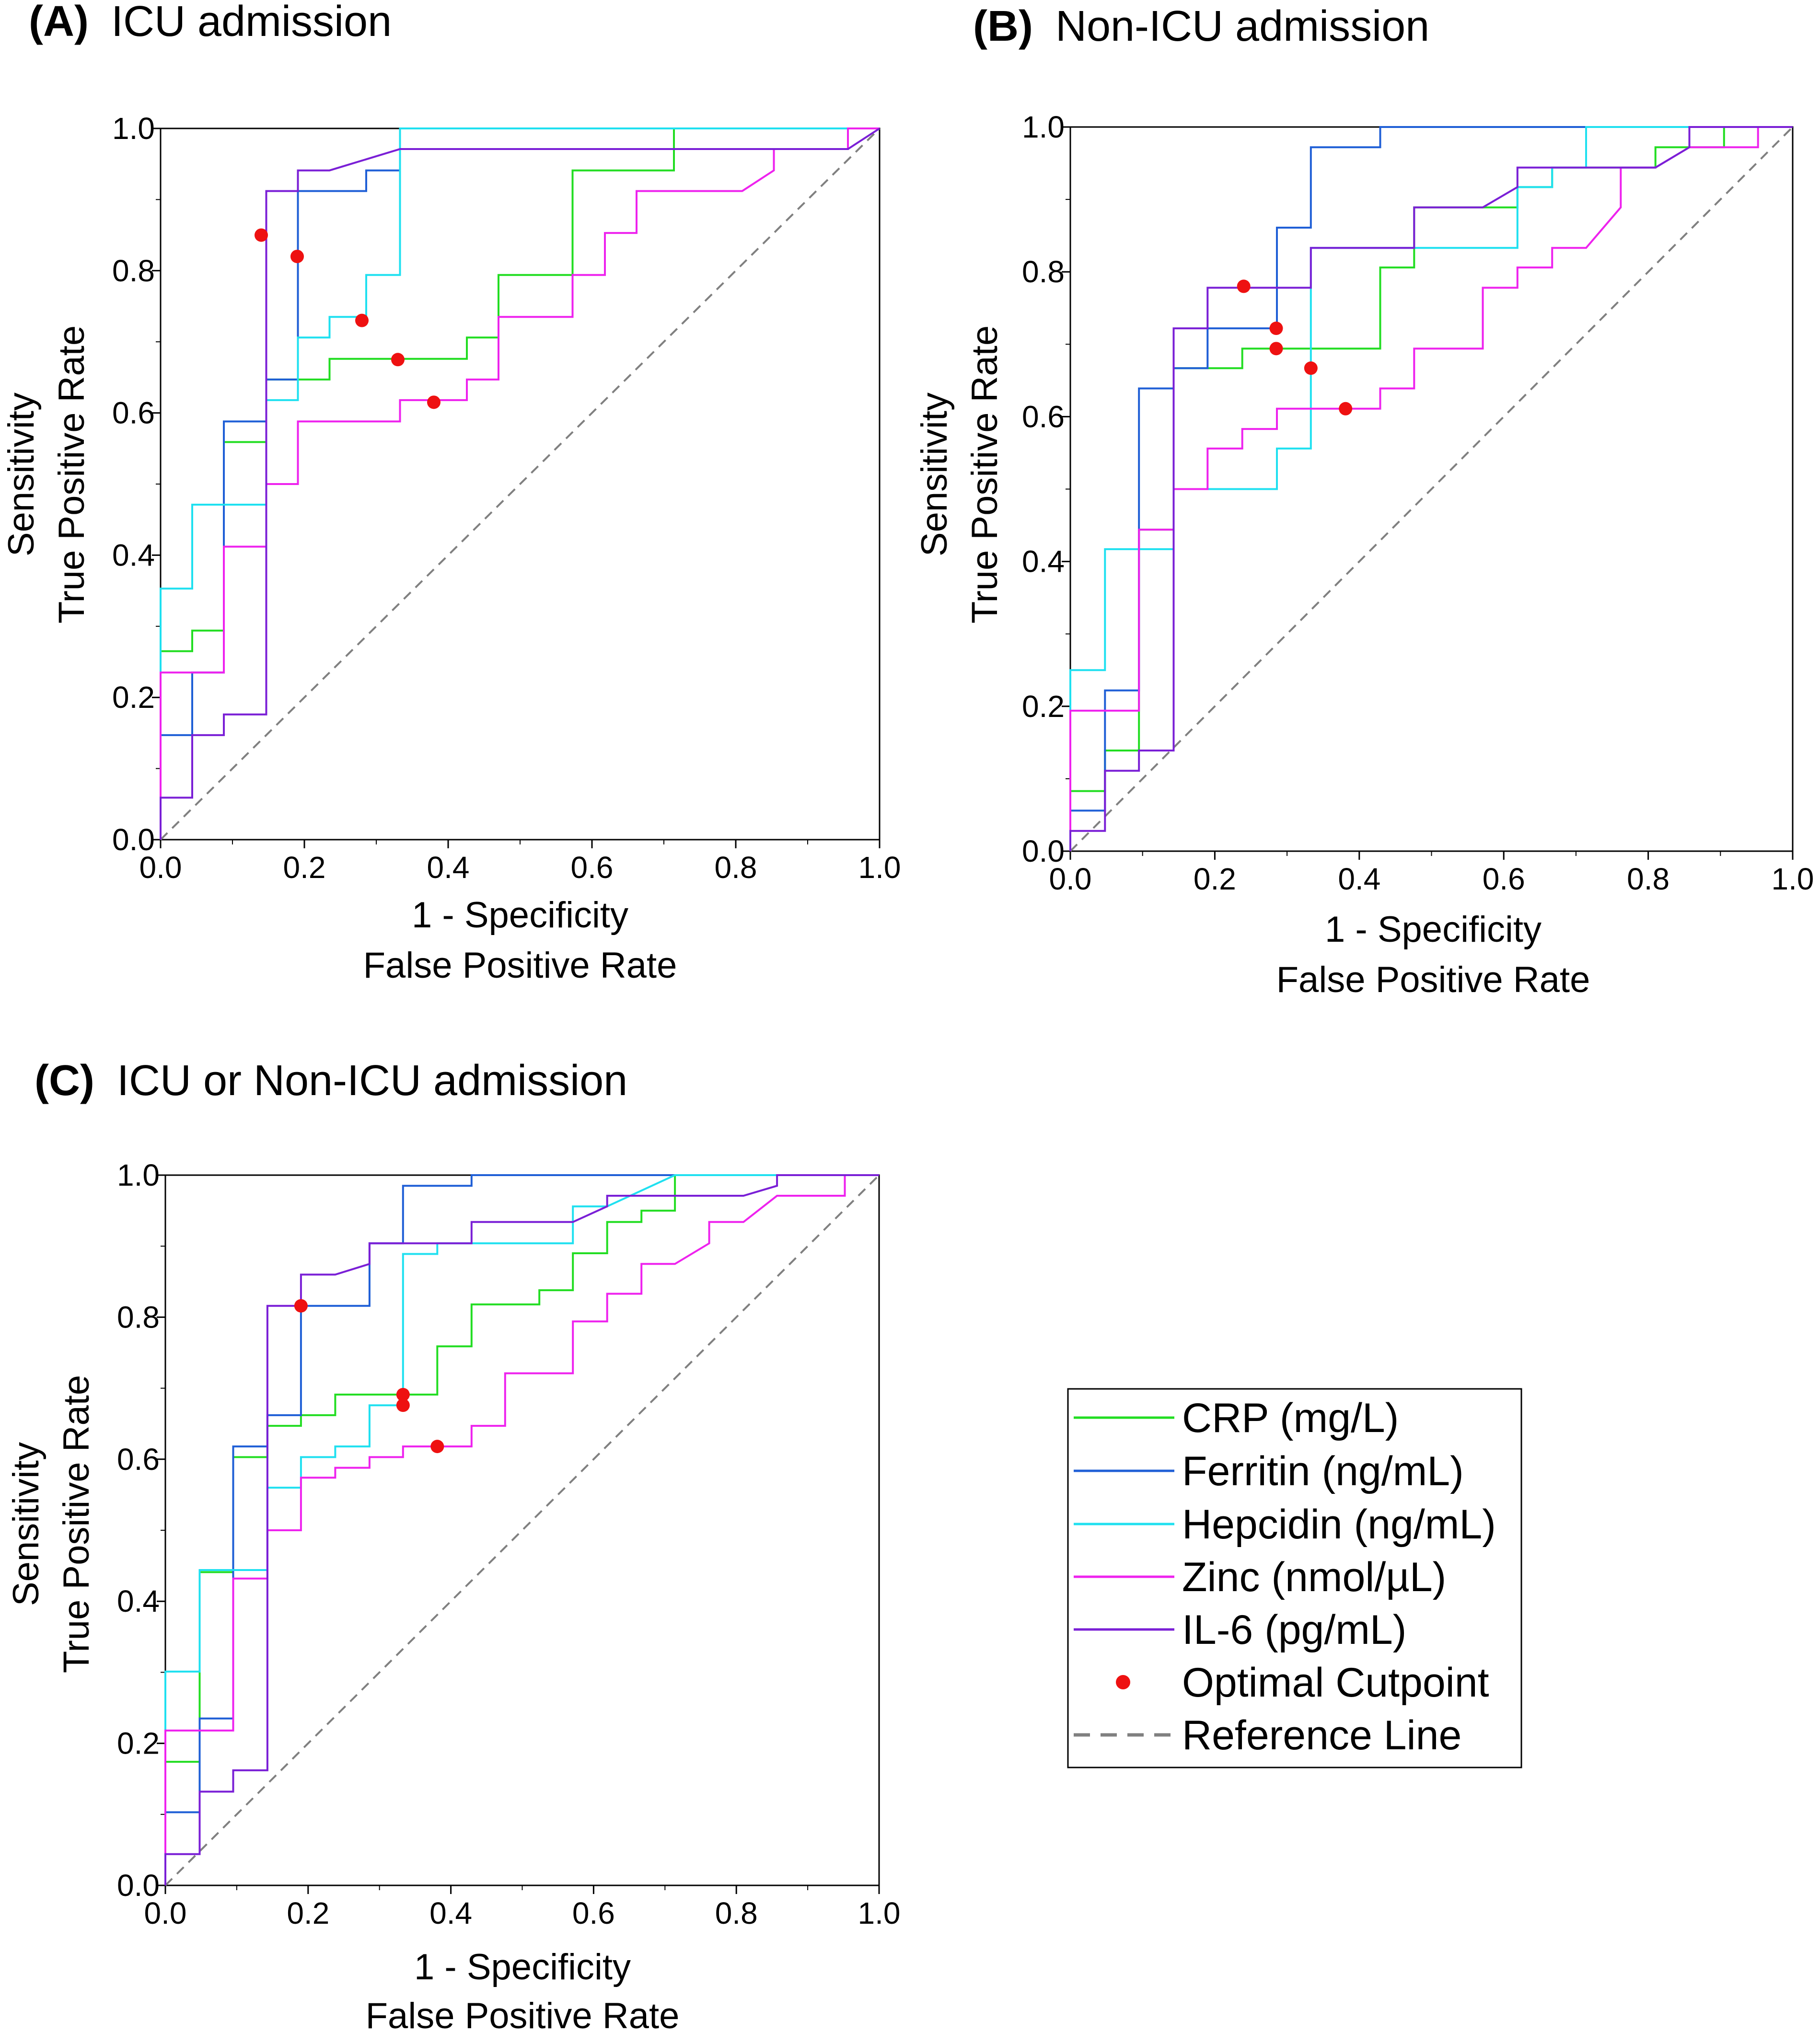  Describe the element at coordinates (1043, 127) in the screenshot. I see `panel-b-y-tick-label: 1.0` at that location.